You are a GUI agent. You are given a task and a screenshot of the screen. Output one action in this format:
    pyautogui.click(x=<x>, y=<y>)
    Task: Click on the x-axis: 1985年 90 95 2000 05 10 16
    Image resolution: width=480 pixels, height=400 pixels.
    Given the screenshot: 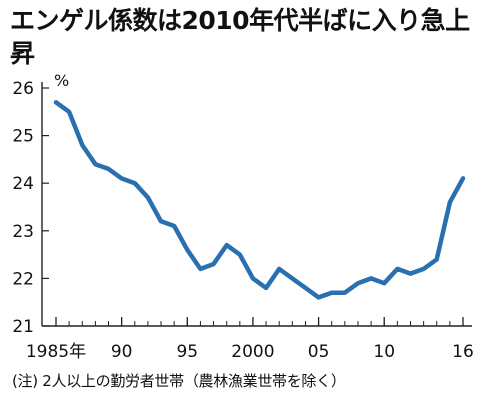 What is the action you would take?
    pyautogui.click(x=250, y=339)
    